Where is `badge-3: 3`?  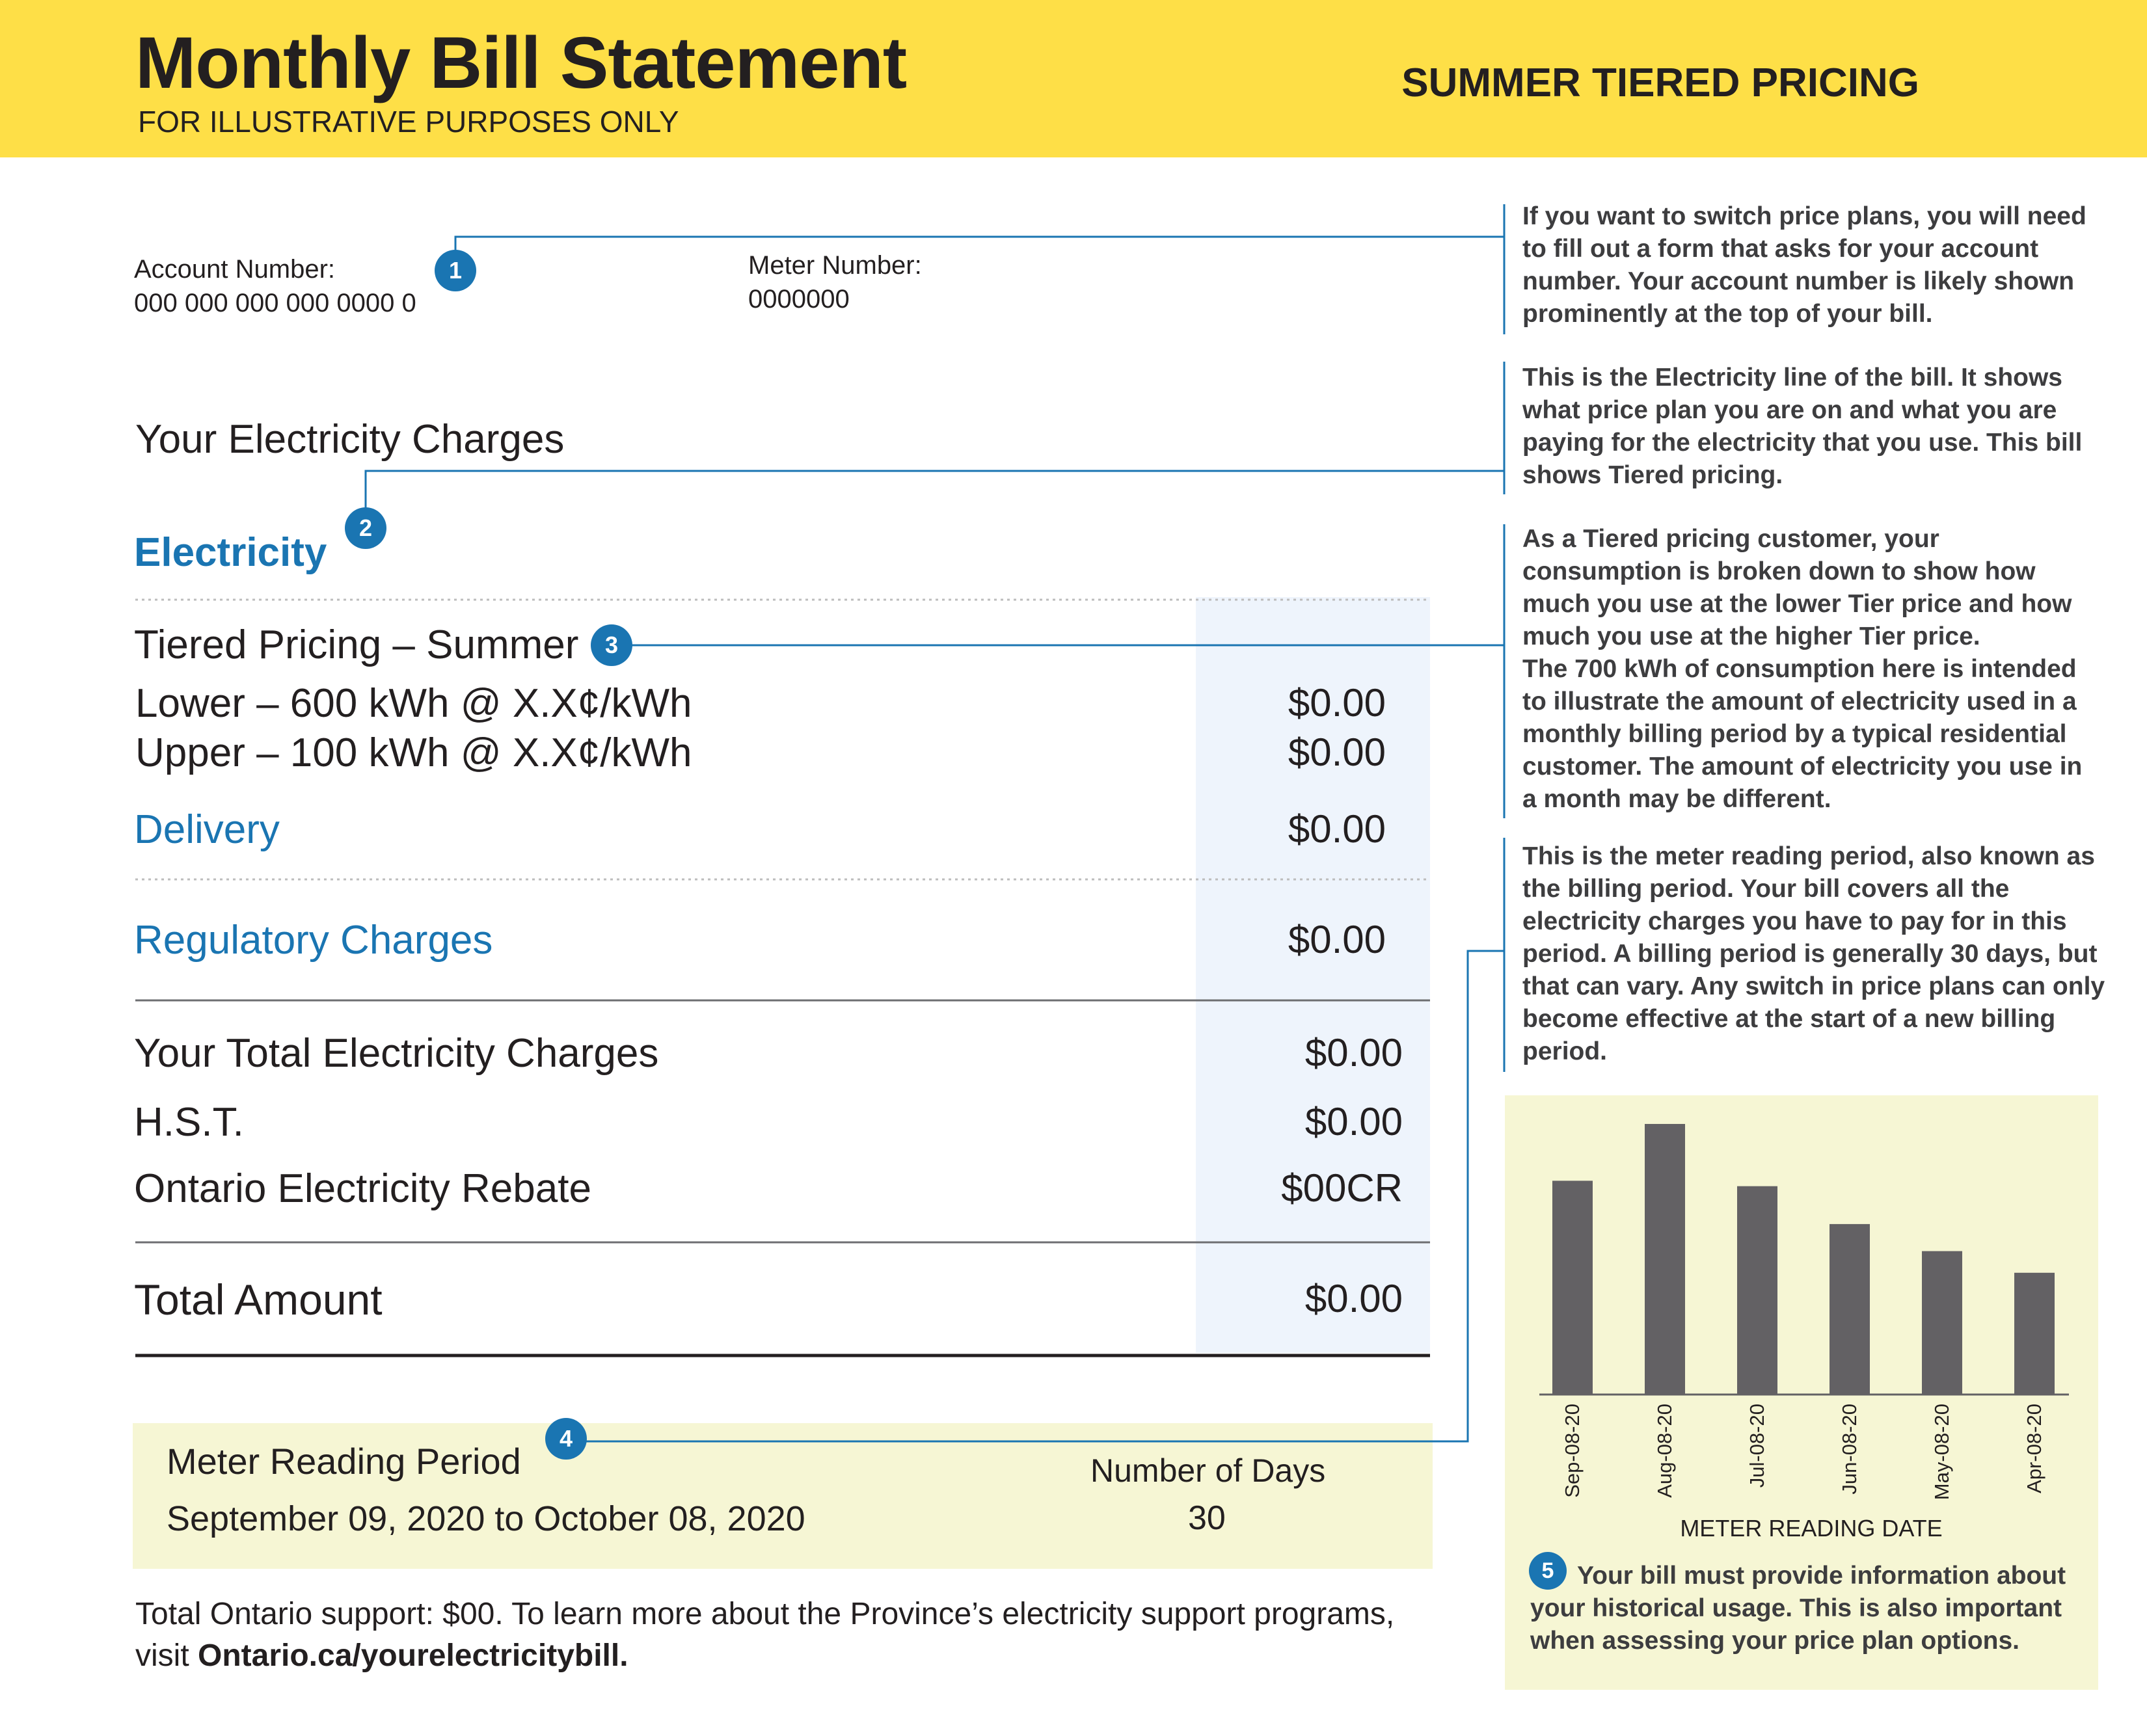 badge-3: 3 is located at coordinates (611, 645).